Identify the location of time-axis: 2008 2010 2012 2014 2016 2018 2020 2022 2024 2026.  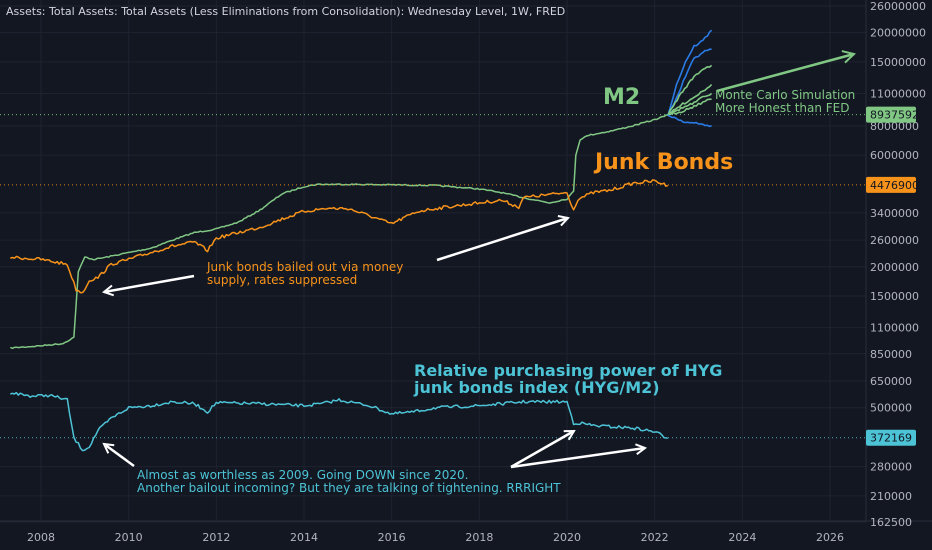
(435, 537).